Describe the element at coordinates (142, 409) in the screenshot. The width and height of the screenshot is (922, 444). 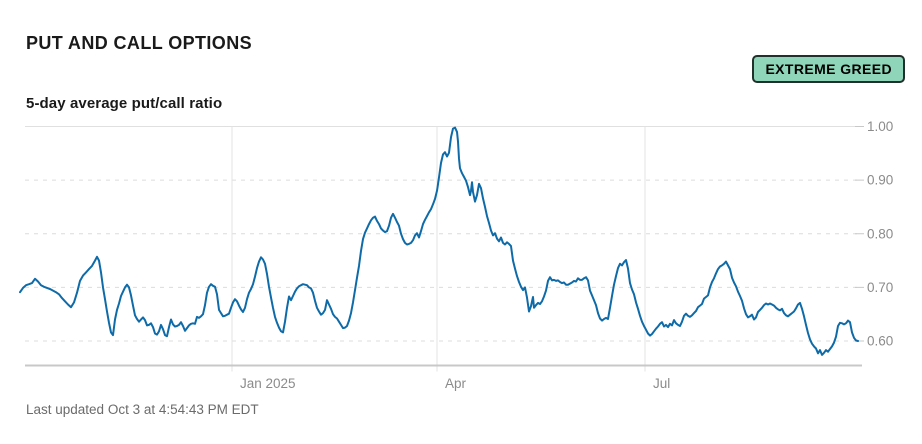
I see `last-updated-text: Last updated Oct 3 at 4:54:43 PM EDT` at that location.